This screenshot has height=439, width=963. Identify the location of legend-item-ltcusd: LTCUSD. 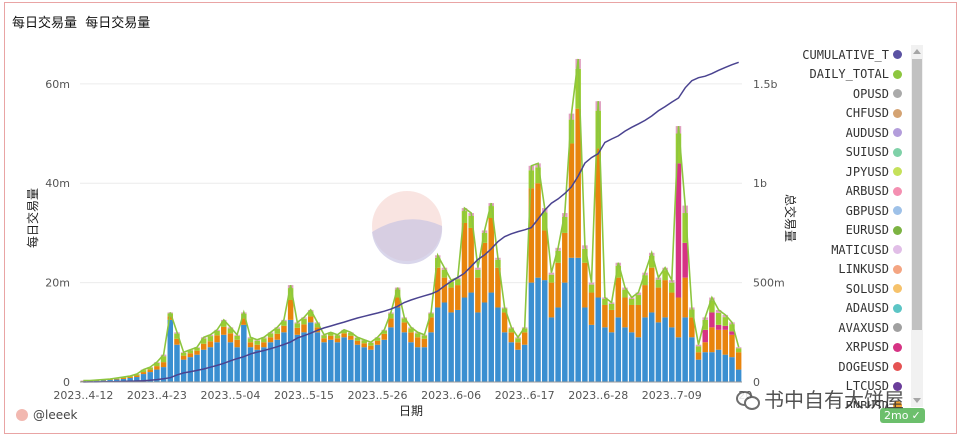
(874, 387).